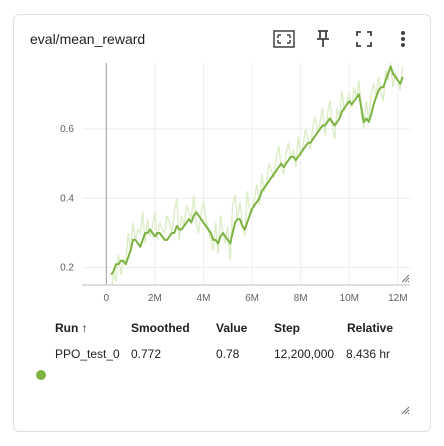 Image resolution: width=444 pixels, height=446 pixels. I want to click on chart-resize-handle, so click(405, 278).